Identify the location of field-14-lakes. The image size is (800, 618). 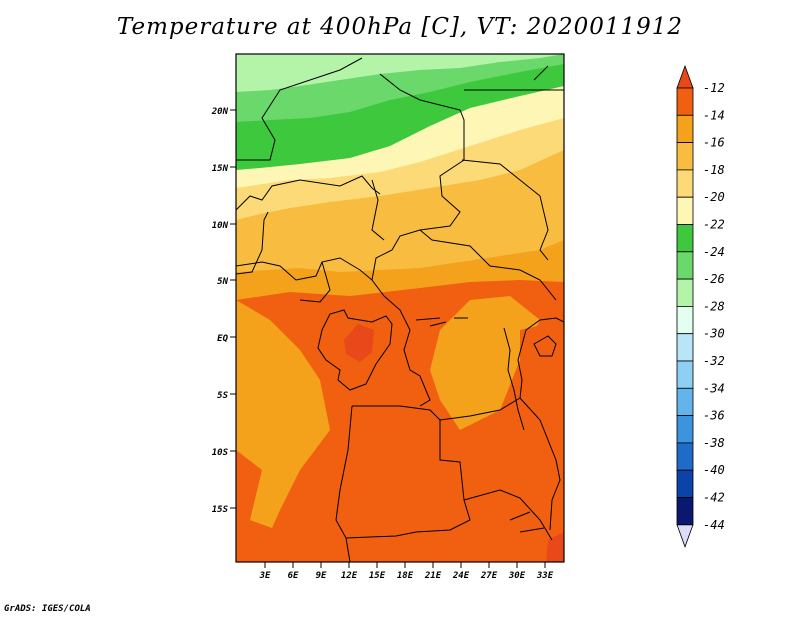
(542, 370).